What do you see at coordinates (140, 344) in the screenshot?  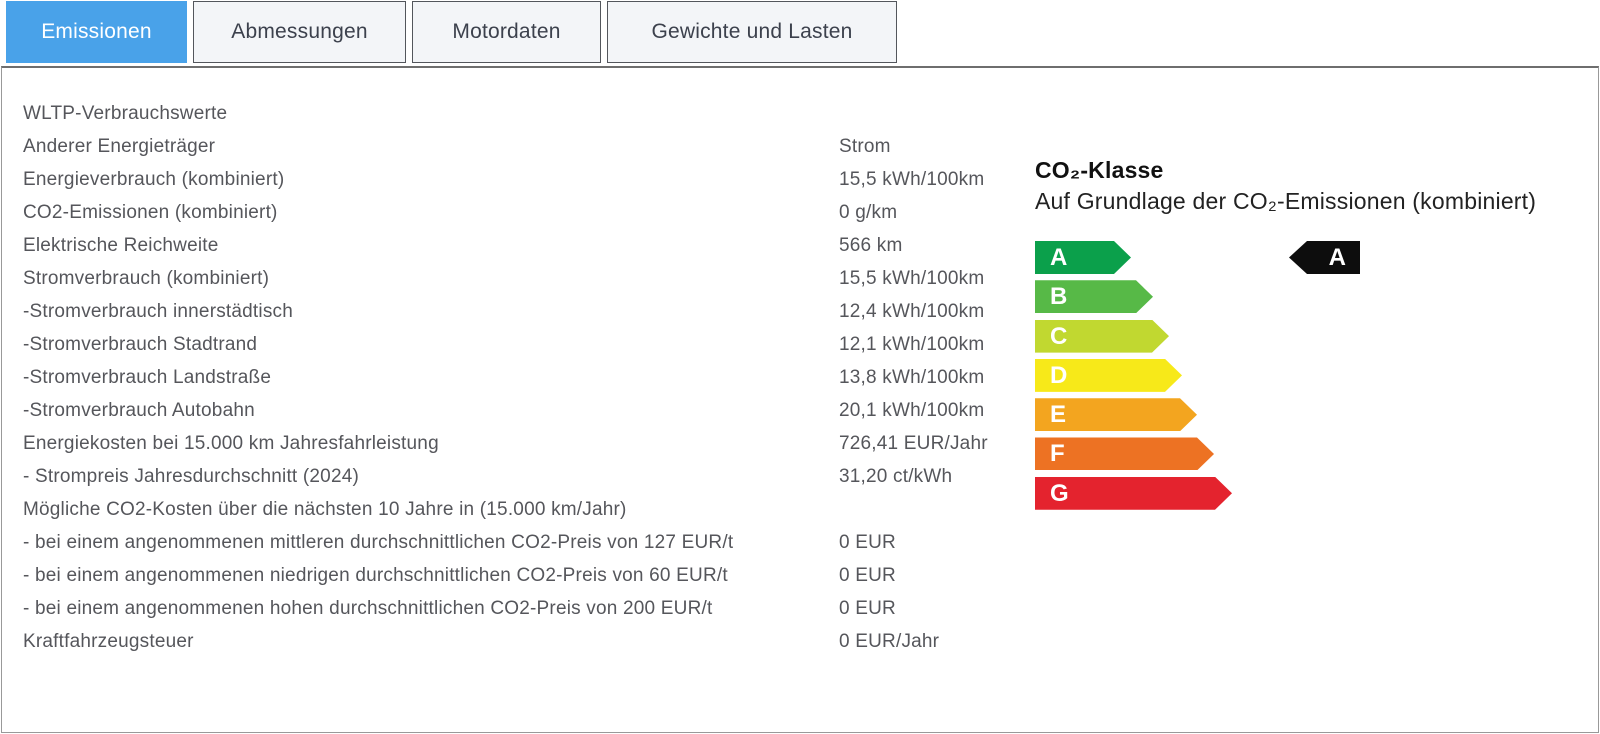 I see `row-label: -Stromverbrauch Stadtrand` at bounding box center [140, 344].